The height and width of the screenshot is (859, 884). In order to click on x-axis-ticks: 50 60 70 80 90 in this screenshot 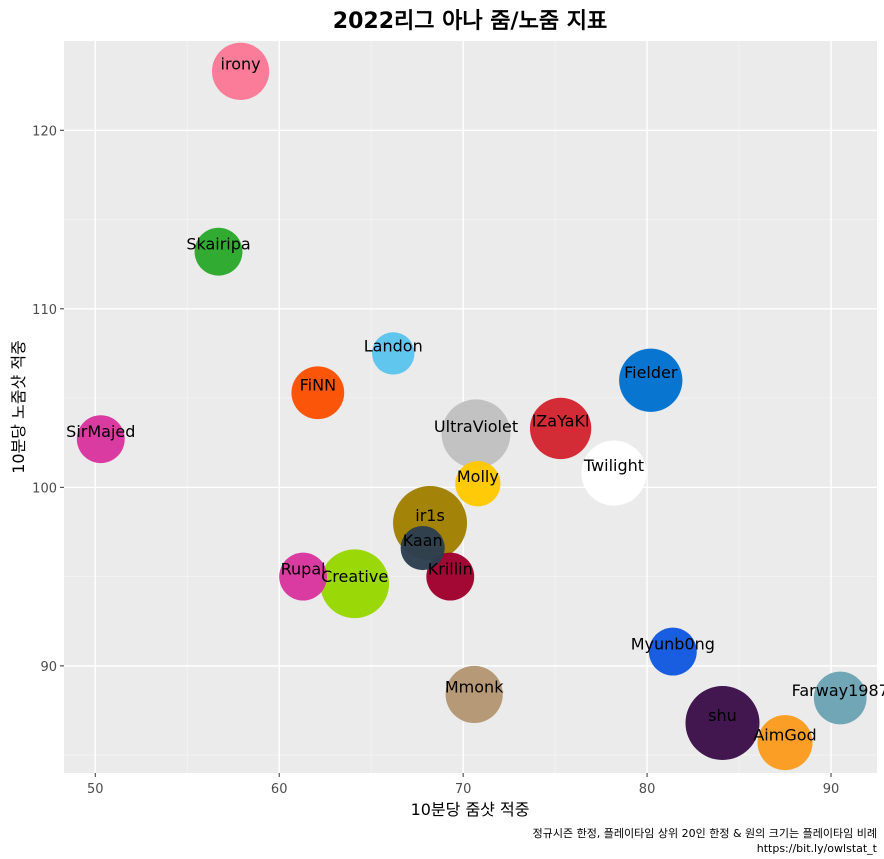, I will do `click(463, 785)`.